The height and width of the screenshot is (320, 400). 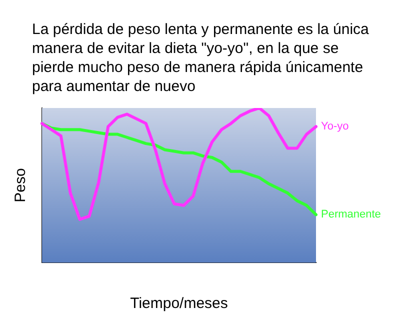 I want to click on series-label: Permanente, so click(x=351, y=214).